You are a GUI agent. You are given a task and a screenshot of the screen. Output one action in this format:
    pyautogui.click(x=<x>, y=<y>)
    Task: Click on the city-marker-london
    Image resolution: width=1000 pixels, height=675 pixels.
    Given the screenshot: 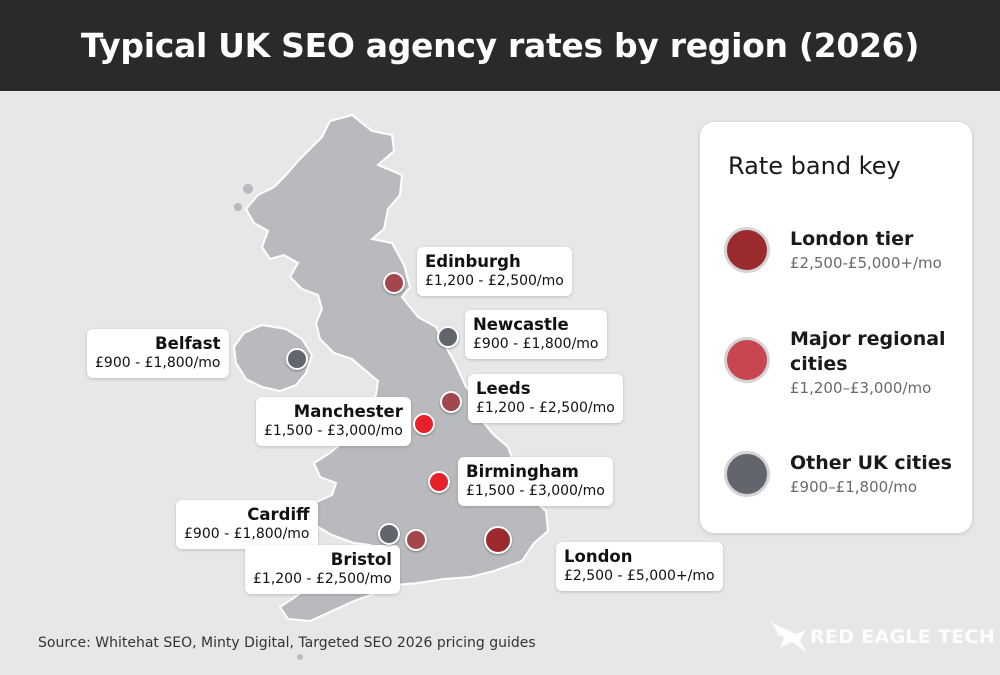 What is the action you would take?
    pyautogui.click(x=498, y=540)
    